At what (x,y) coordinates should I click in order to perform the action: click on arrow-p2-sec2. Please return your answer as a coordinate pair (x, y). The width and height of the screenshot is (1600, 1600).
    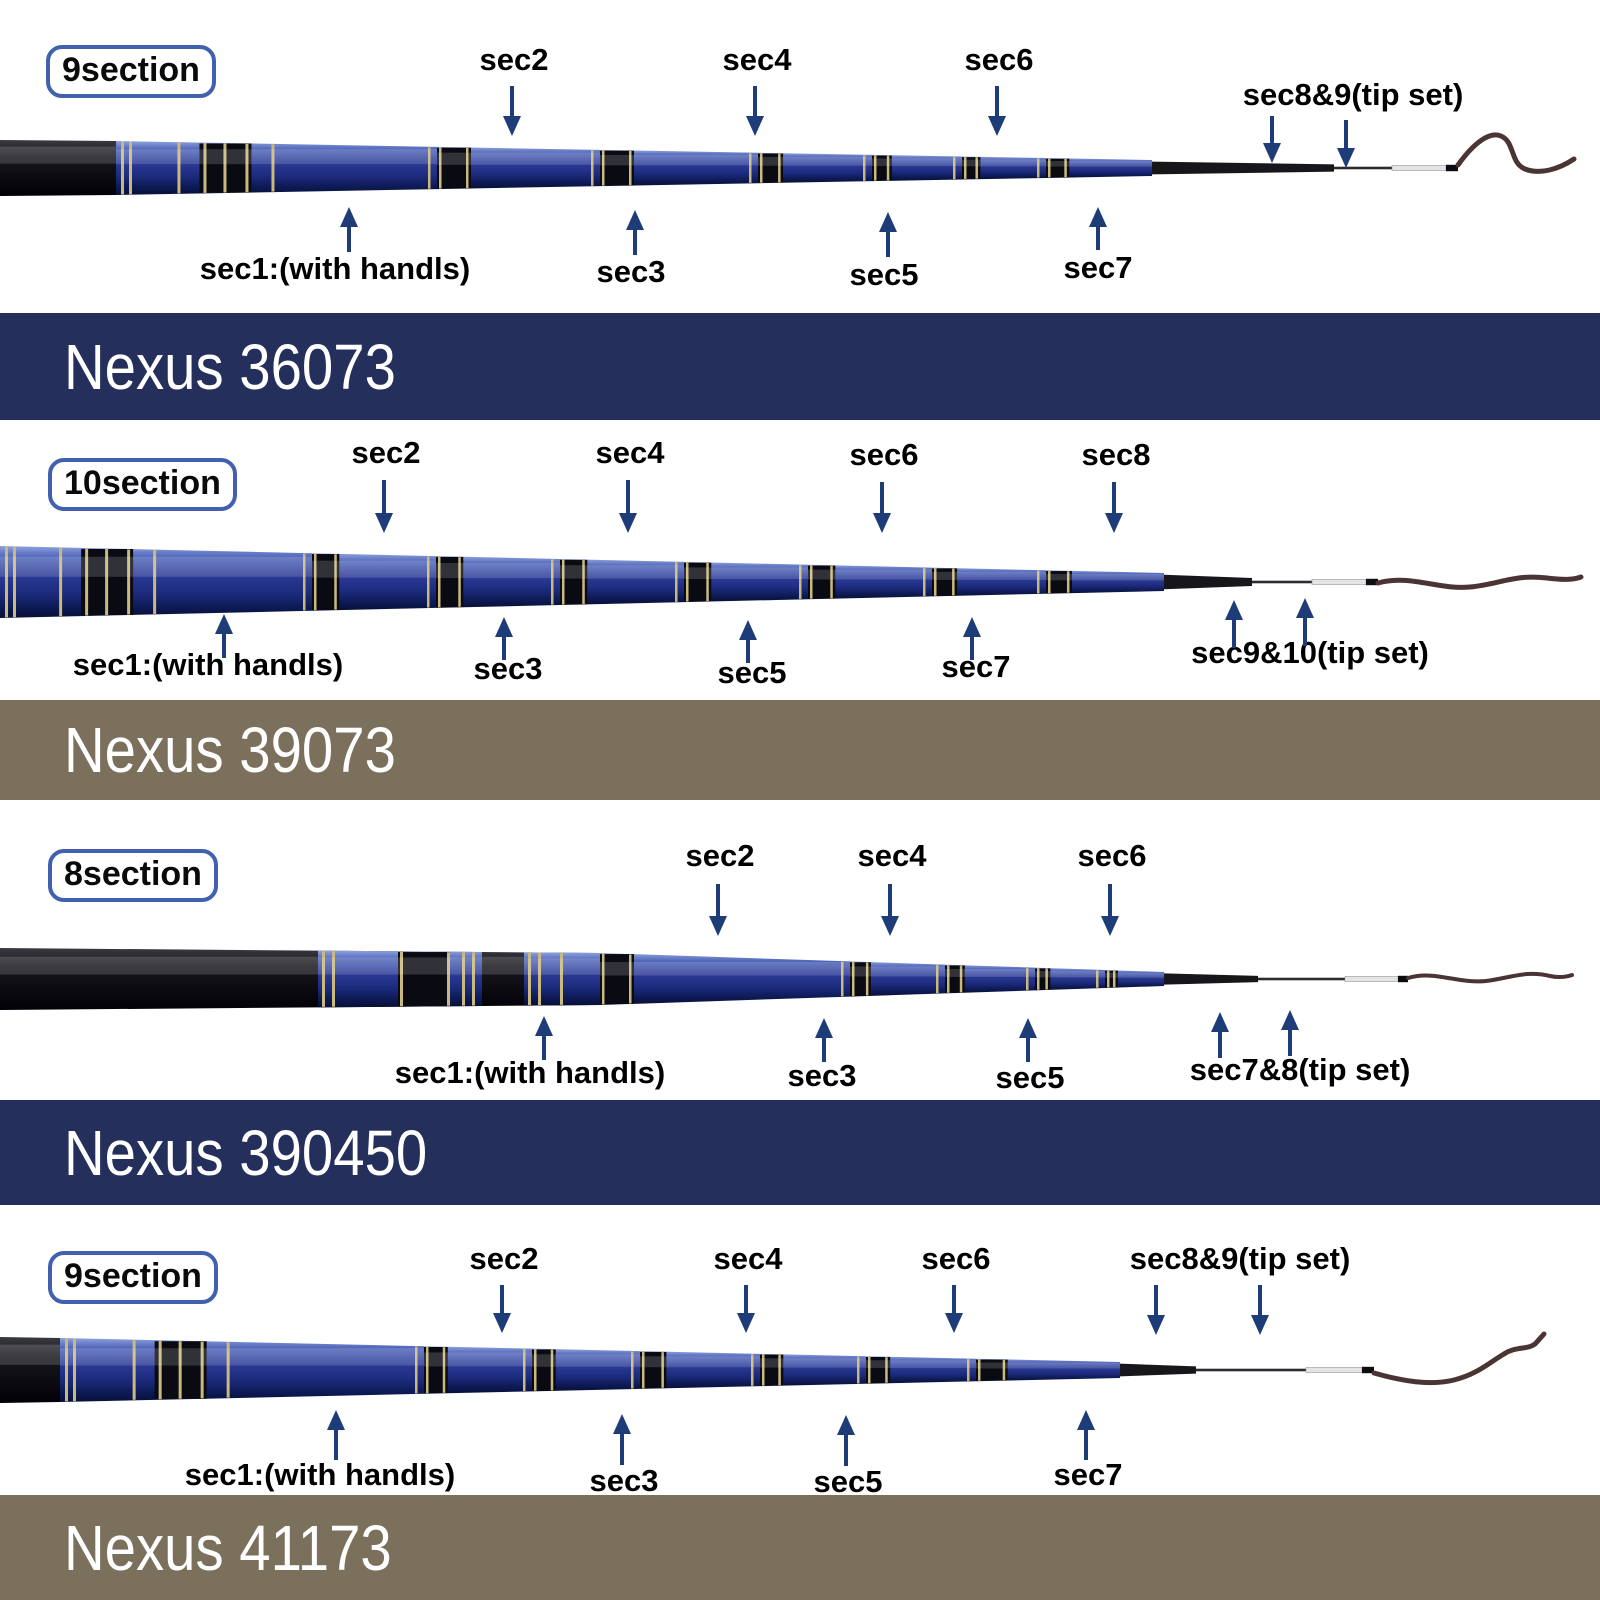
    Looking at the image, I should click on (384, 497).